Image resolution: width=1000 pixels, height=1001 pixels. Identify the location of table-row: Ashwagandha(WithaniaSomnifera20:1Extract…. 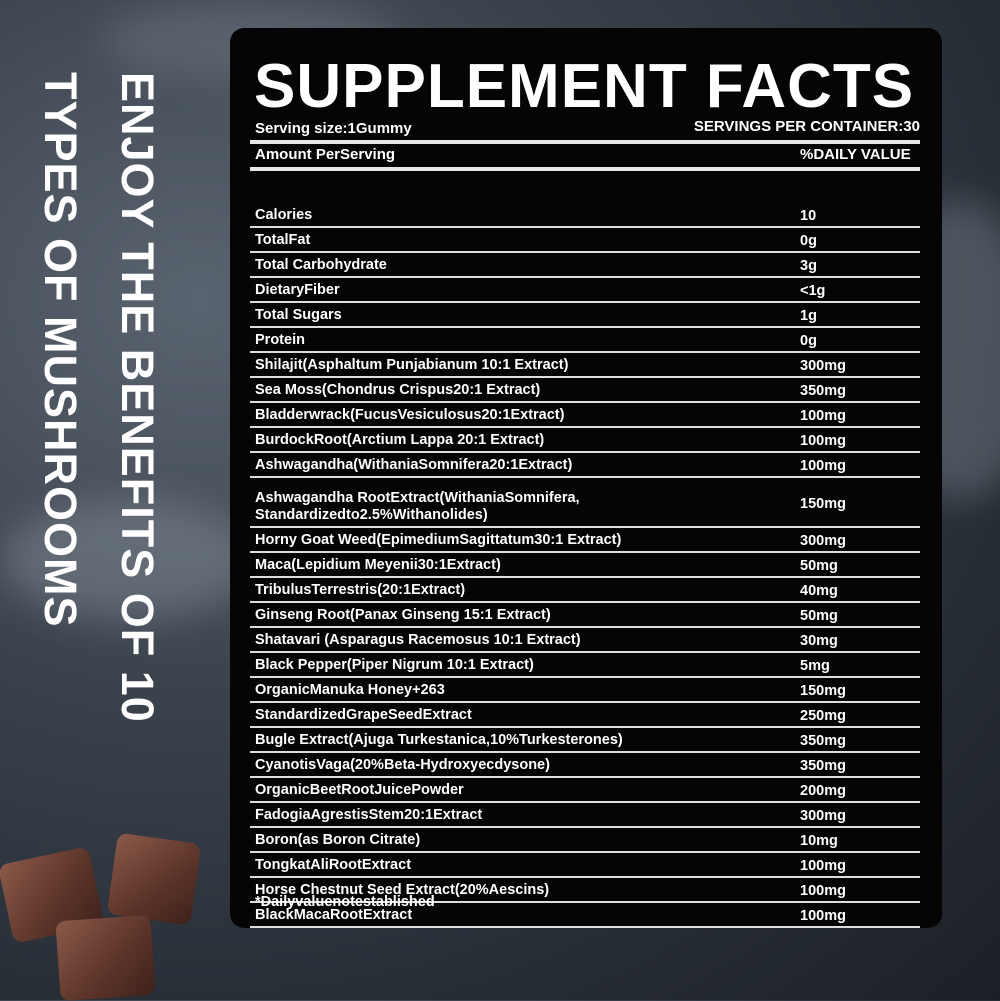
(585, 465).